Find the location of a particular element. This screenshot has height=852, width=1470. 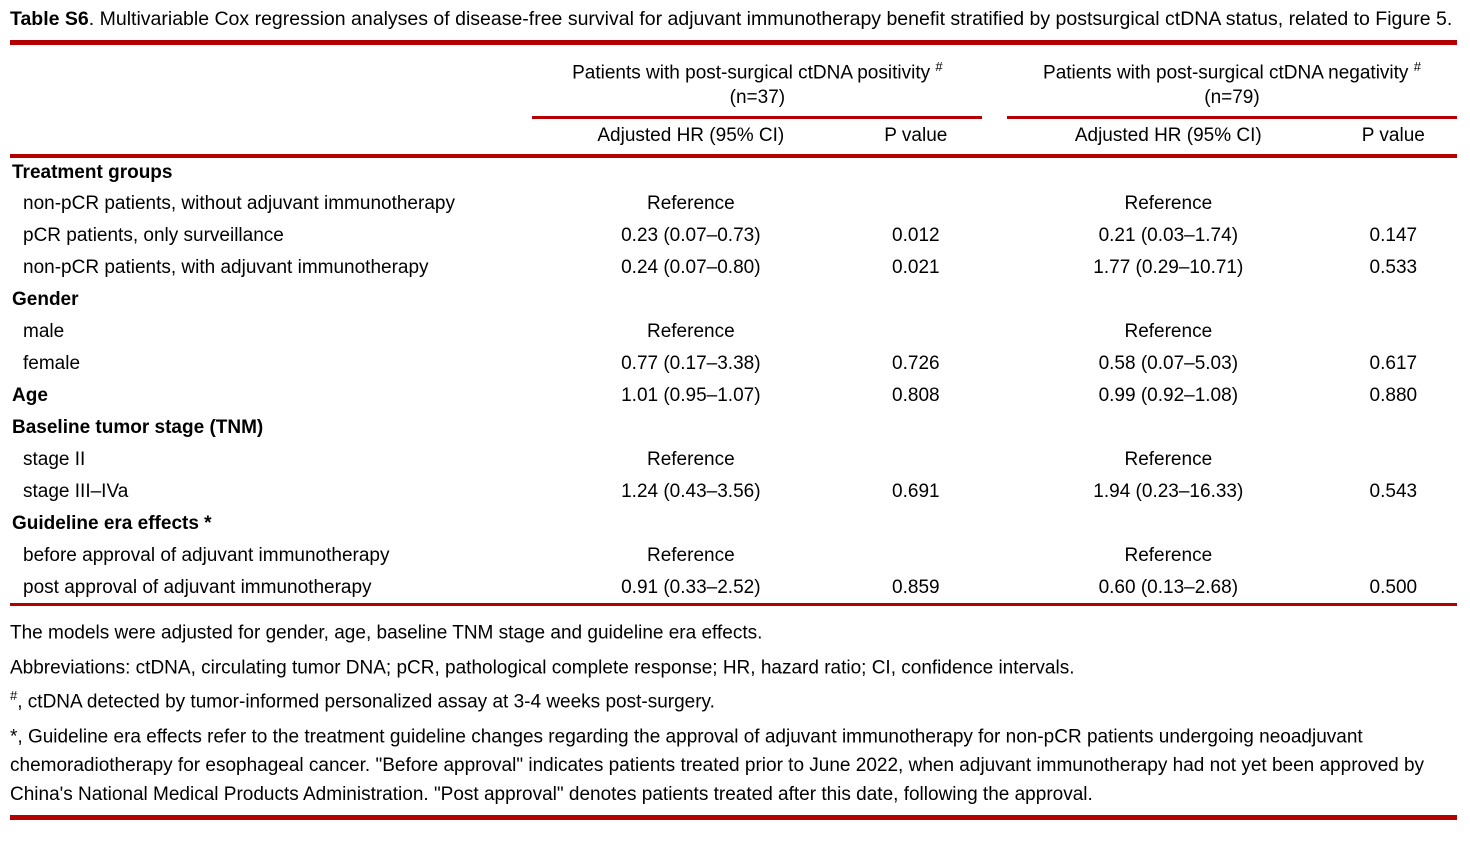

group1-hr-value: 0.91 (0.33–2.52) is located at coordinates (691, 587).